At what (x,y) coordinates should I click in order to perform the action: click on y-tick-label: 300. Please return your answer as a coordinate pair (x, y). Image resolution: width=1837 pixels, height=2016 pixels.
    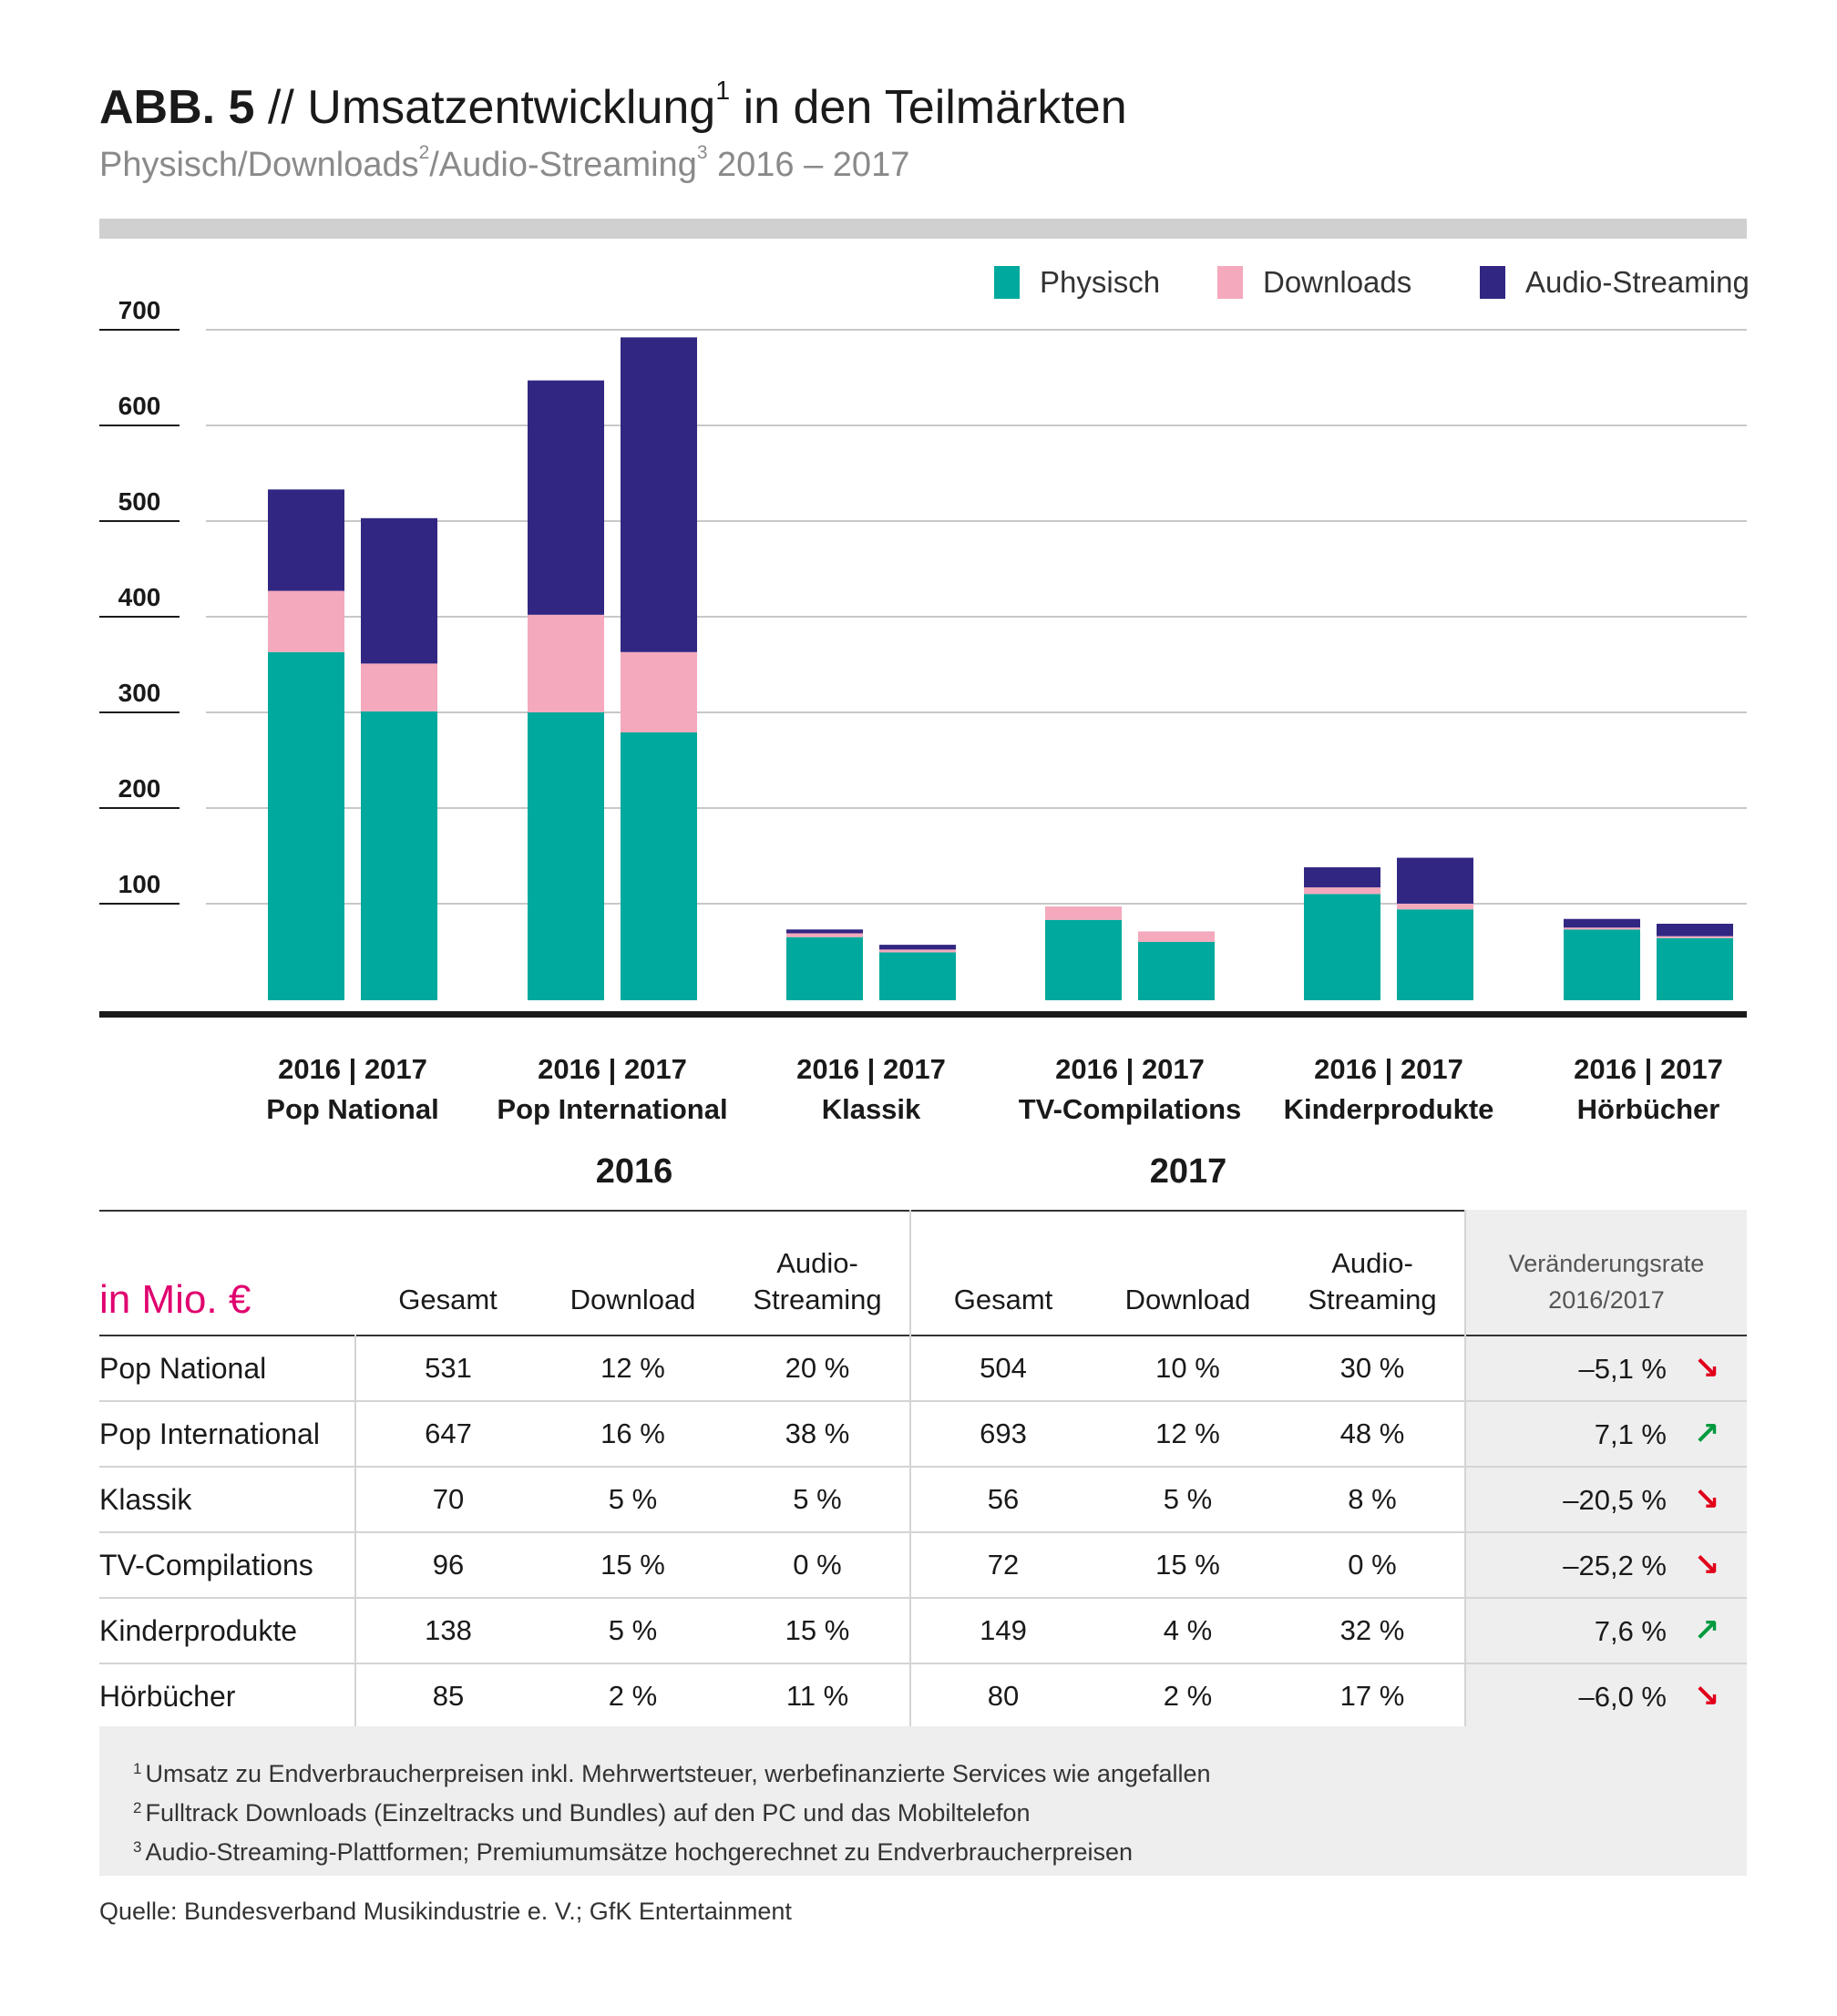
    Looking at the image, I should click on (139, 693).